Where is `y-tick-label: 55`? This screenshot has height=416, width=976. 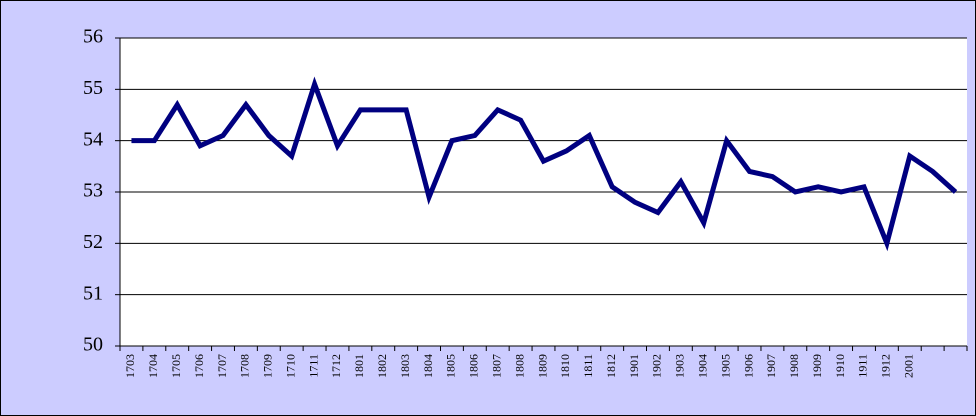
y-tick-label: 55 is located at coordinates (93, 88).